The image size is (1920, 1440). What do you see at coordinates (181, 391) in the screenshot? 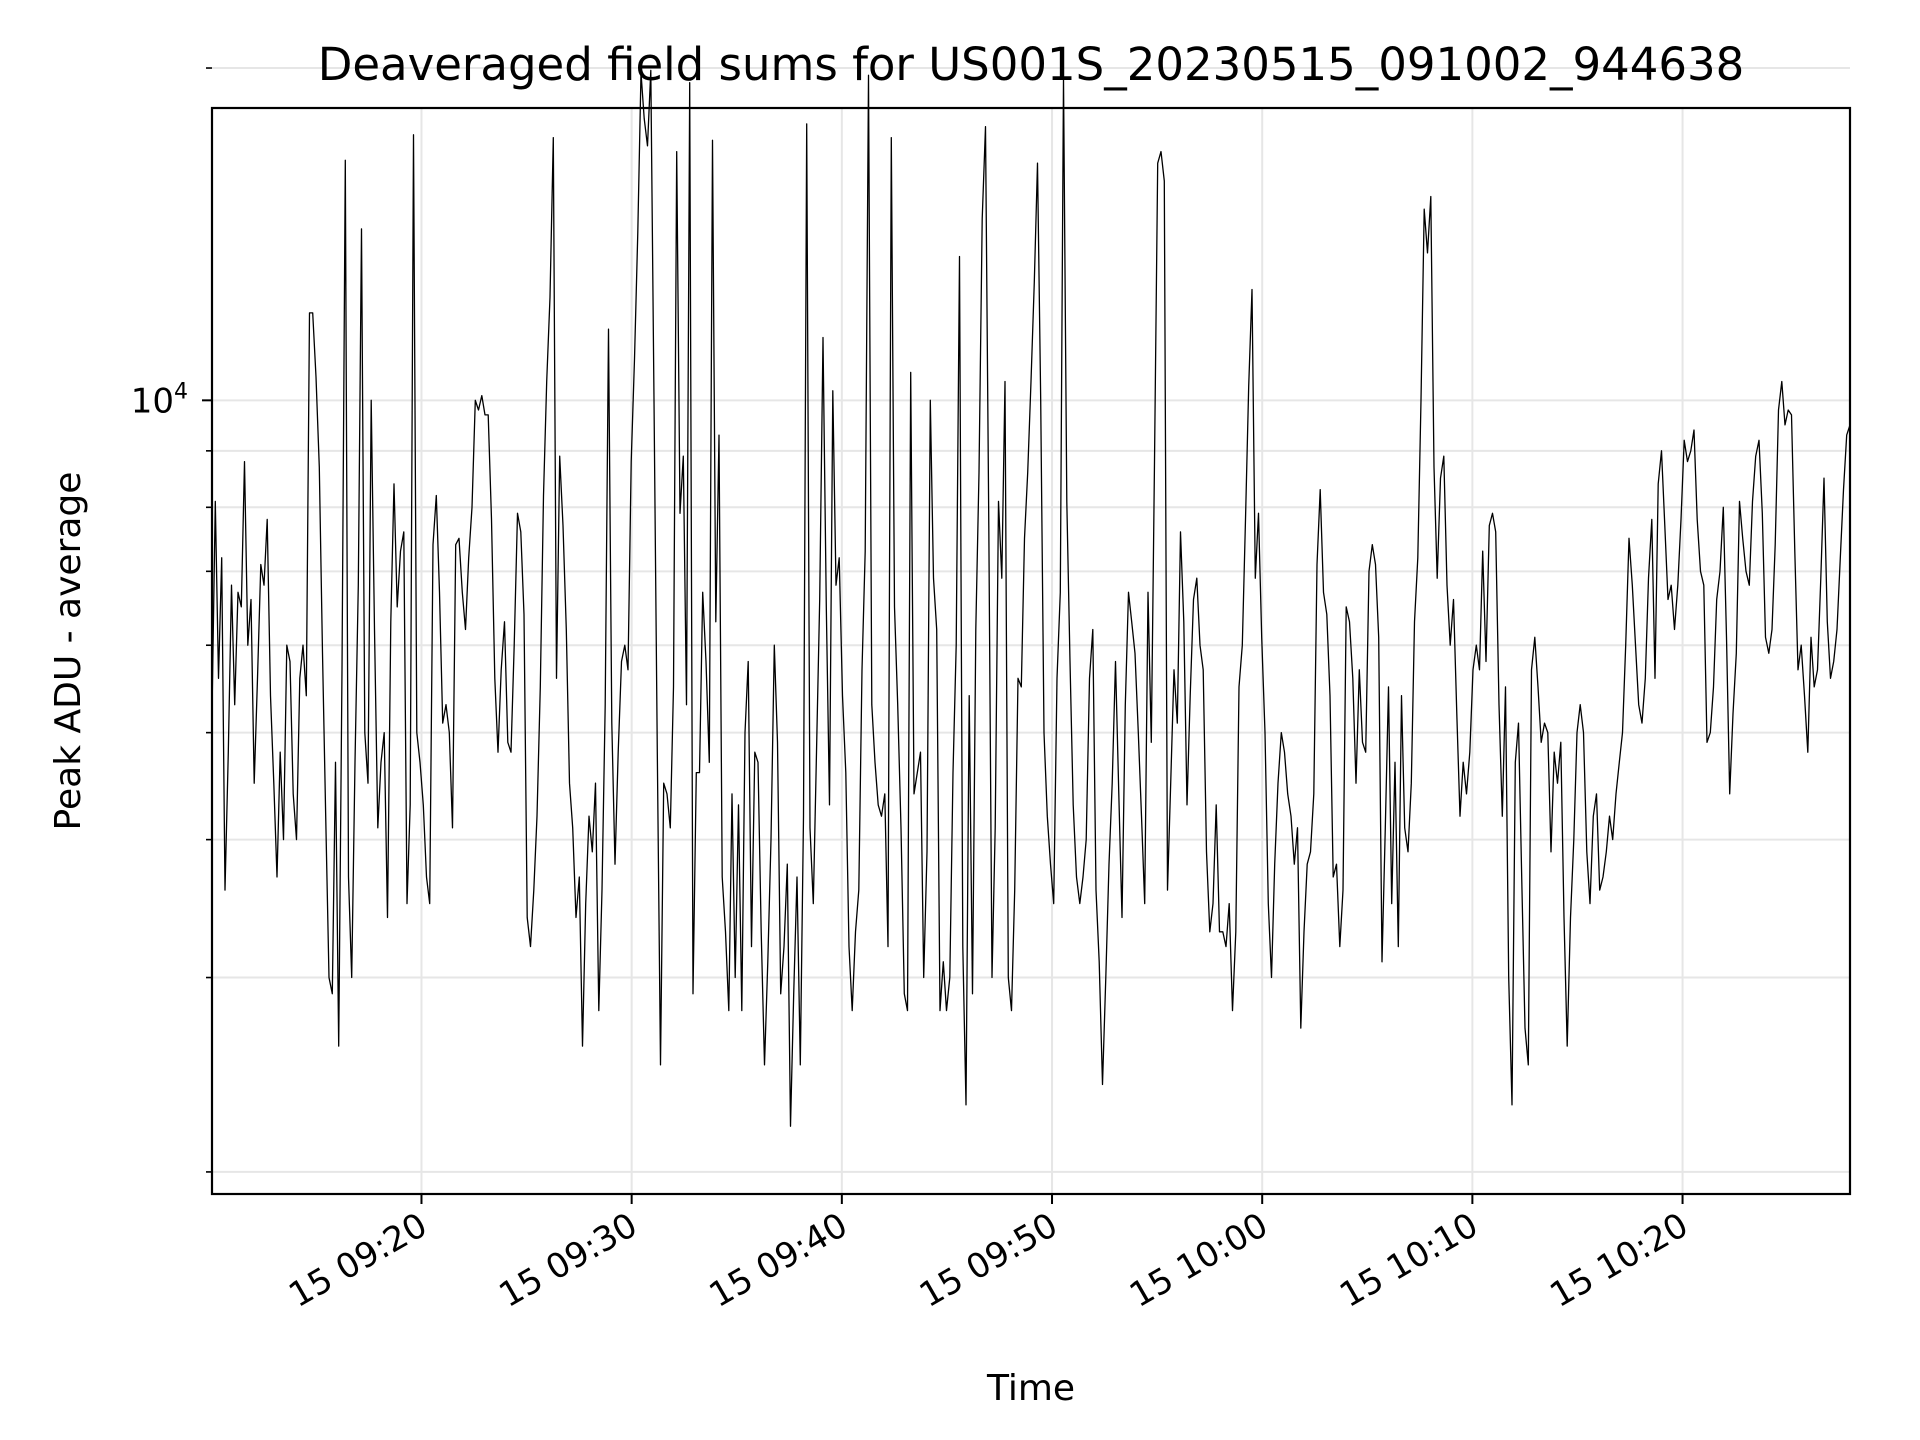
I see `y-tick-label-exponent: 4` at bounding box center [181, 391].